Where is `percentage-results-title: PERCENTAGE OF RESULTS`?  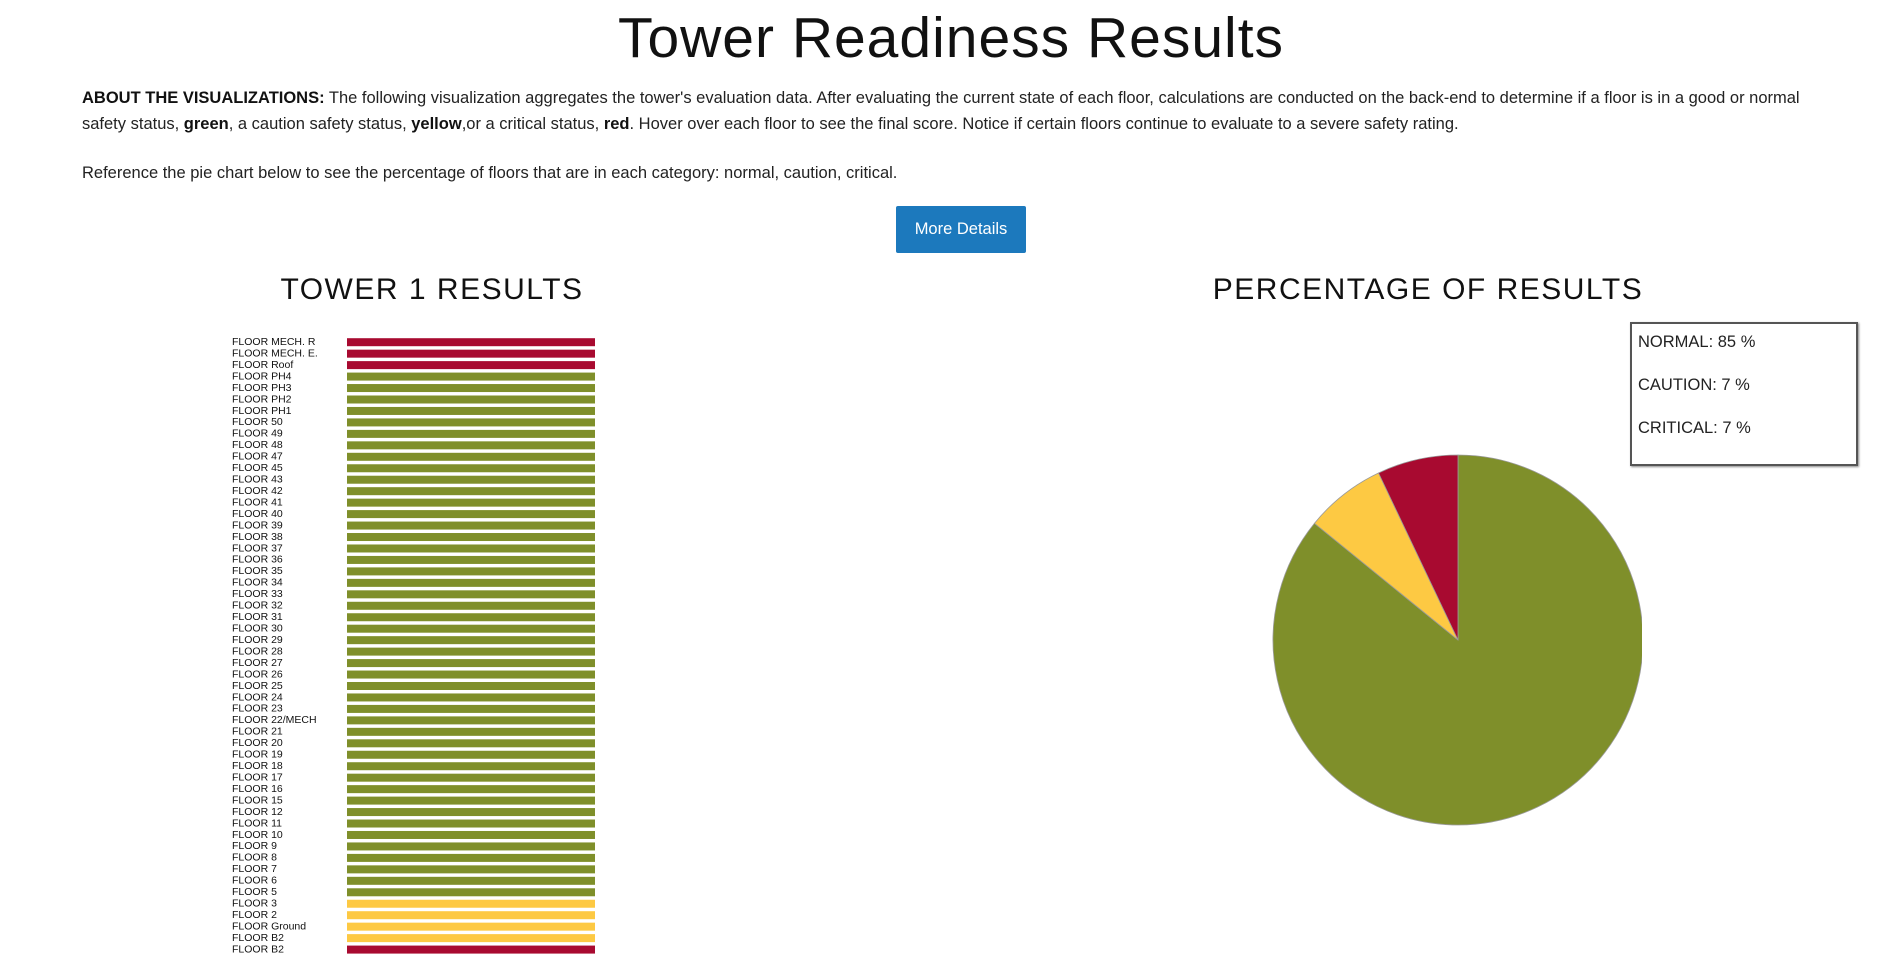 percentage-results-title: PERCENTAGE OF RESULTS is located at coordinates (1428, 289).